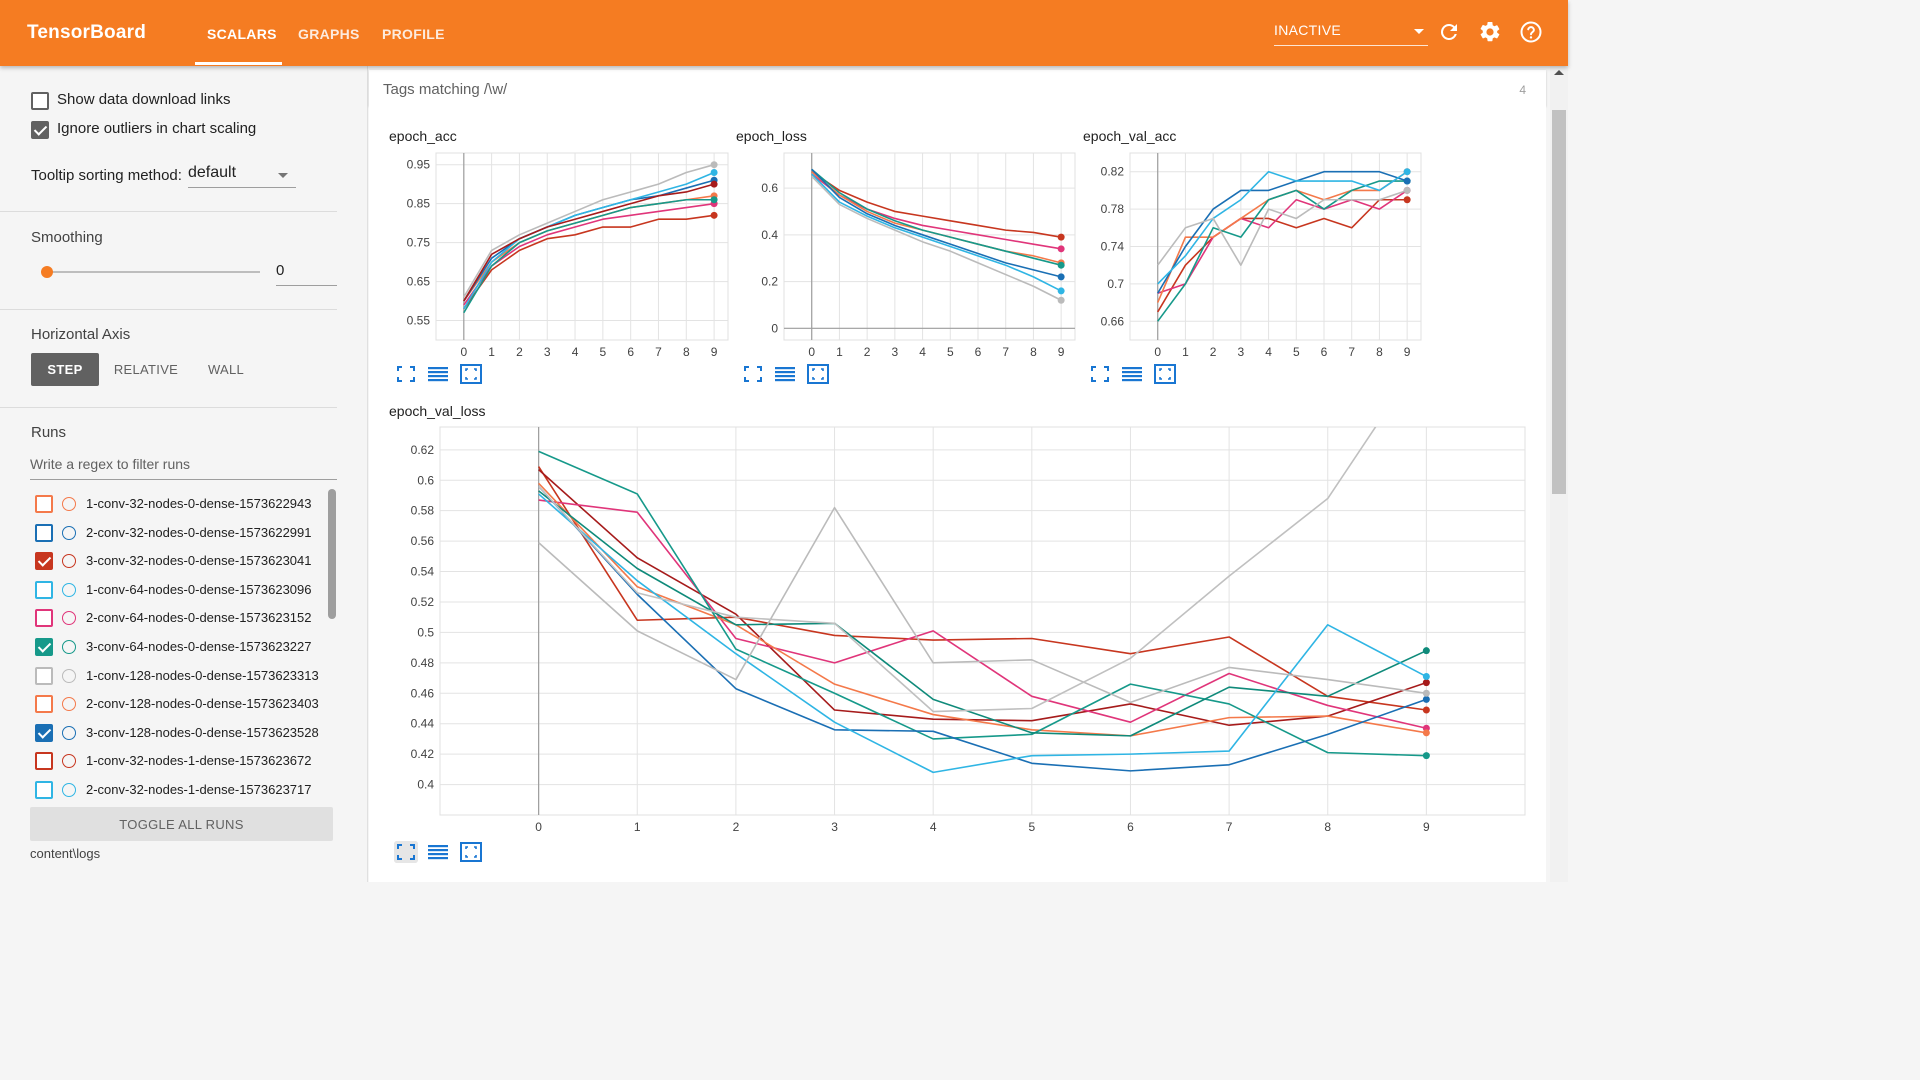  I want to click on dashboard-select: INACTIVE, so click(1351, 34).